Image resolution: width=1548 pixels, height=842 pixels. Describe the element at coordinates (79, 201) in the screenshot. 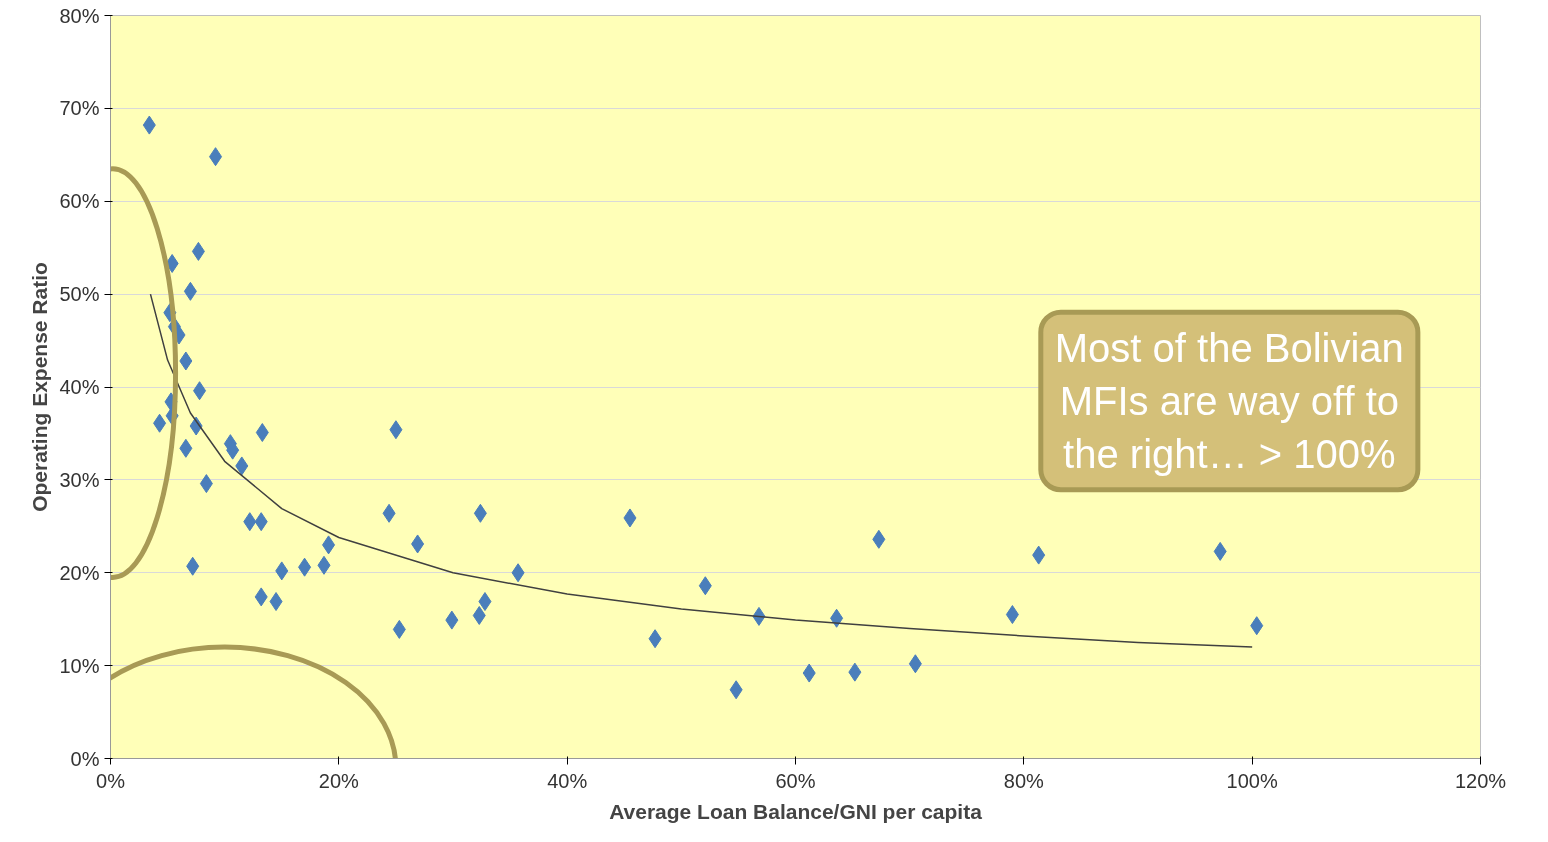

I see `y-tick-label: 60%` at that location.